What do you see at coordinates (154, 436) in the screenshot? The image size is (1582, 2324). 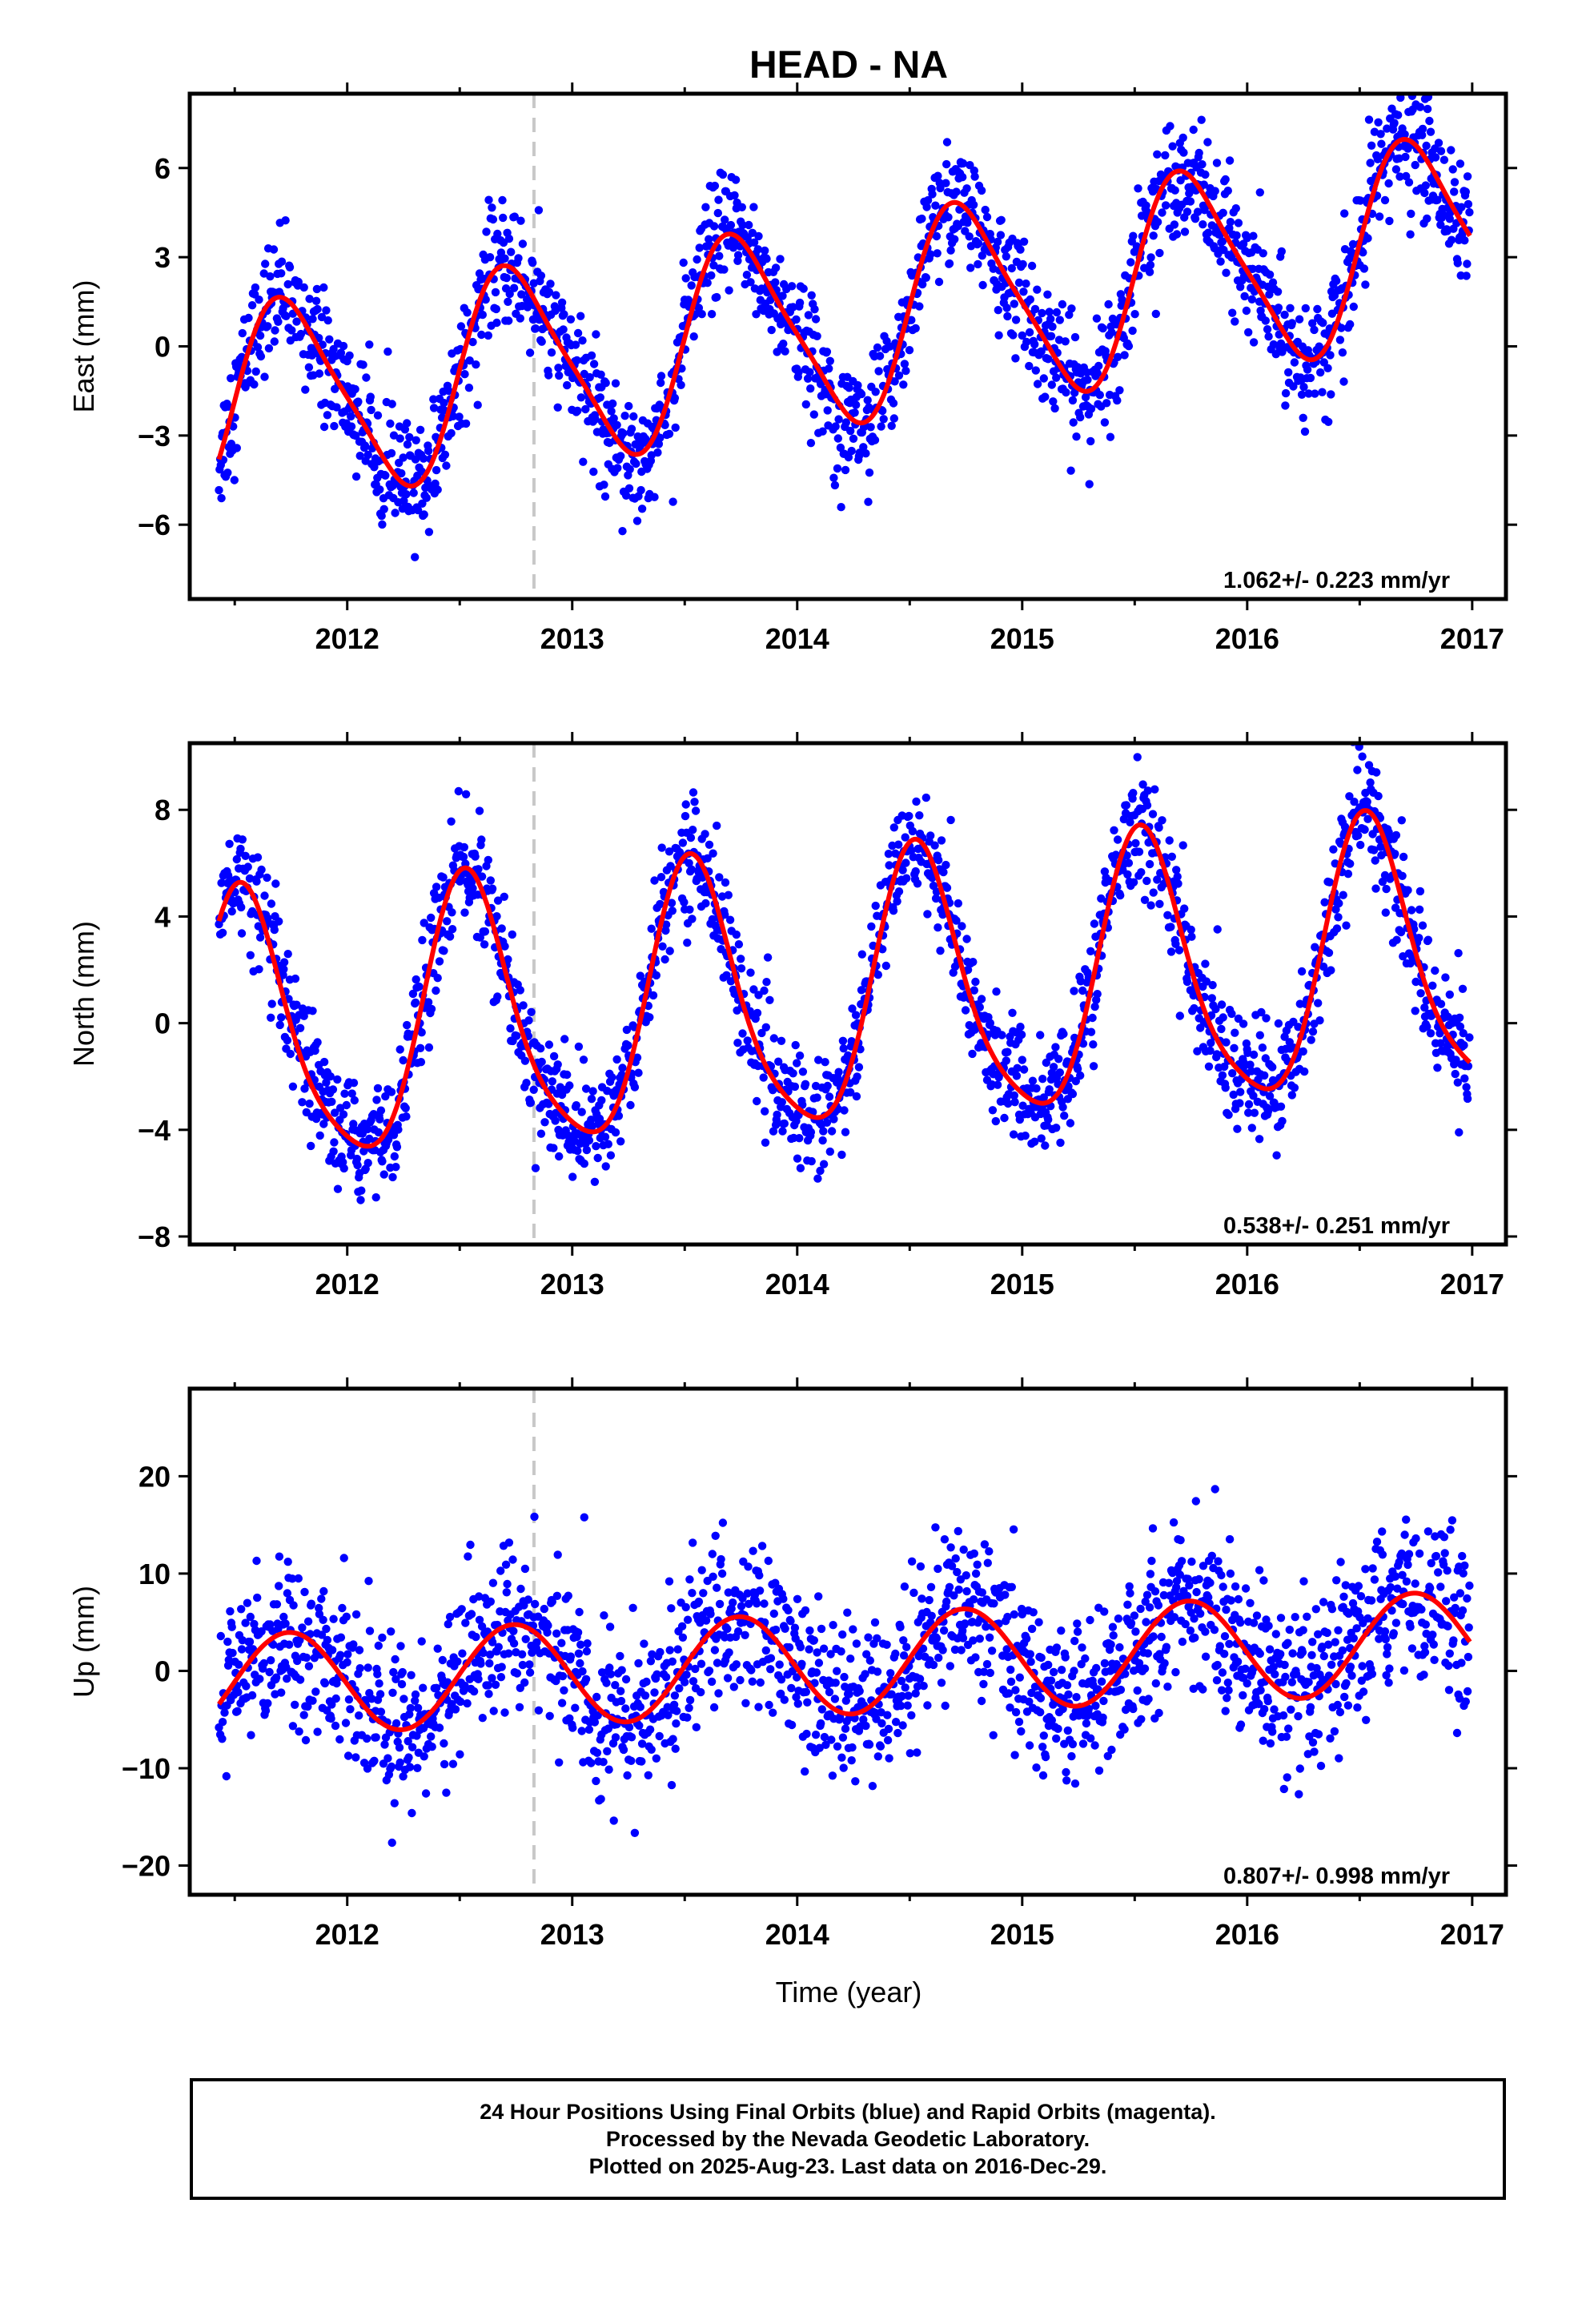 I see `y-tick-label: −3` at bounding box center [154, 436].